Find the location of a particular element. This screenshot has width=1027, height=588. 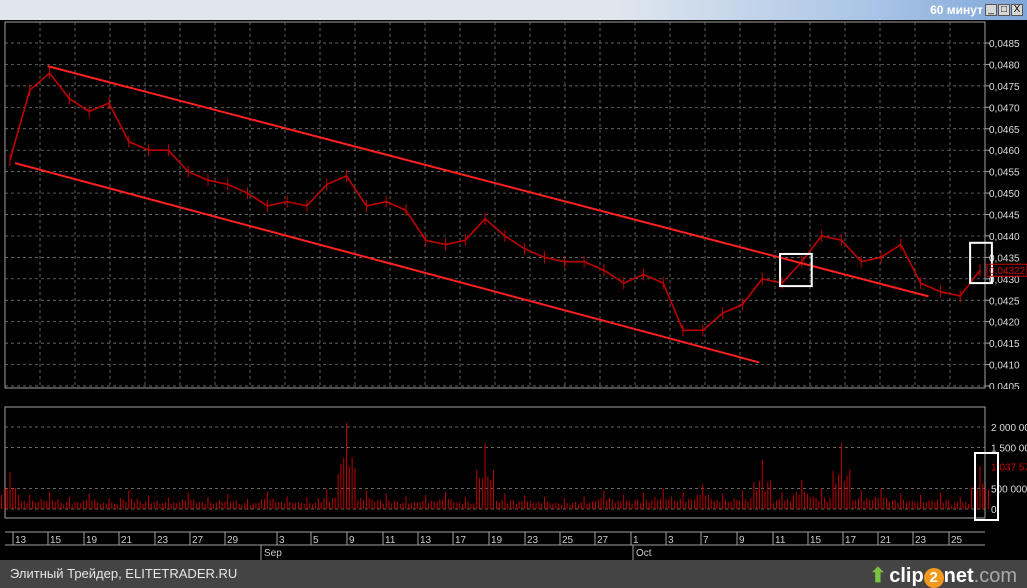

price-tick-label: 0,0475 is located at coordinates (1004, 87).